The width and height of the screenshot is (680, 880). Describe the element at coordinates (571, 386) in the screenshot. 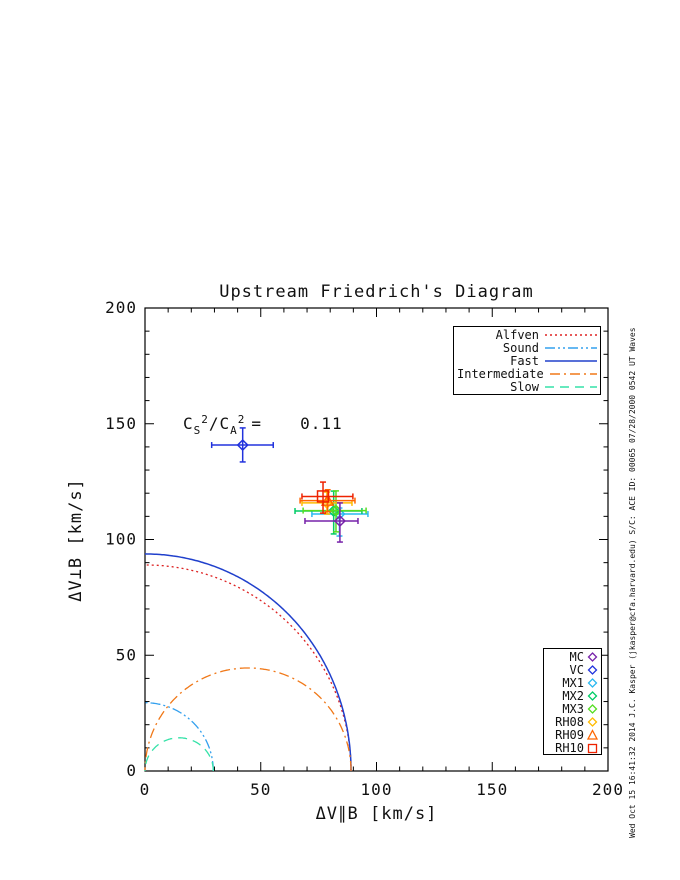

I see `legend-line-sample-slow` at that location.